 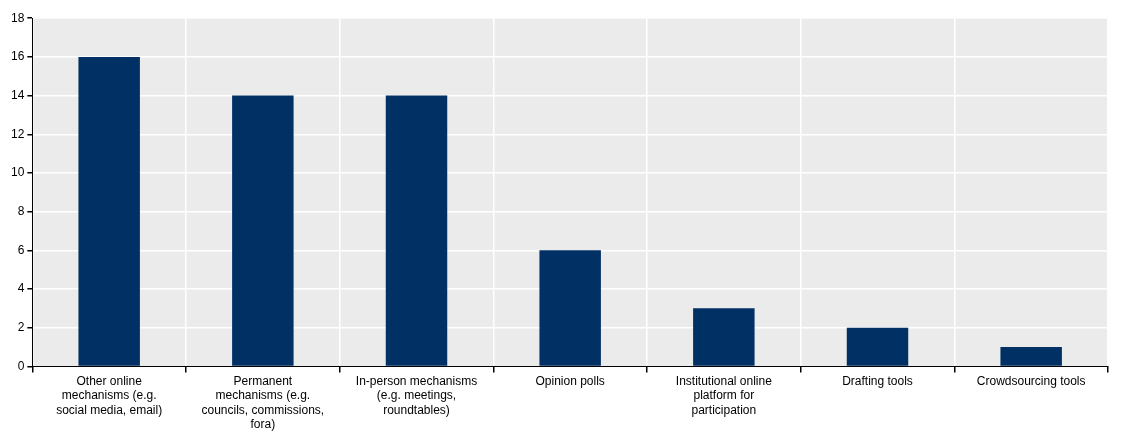 What do you see at coordinates (21, 249) in the screenshot?
I see `y-tick-label: 6` at bounding box center [21, 249].